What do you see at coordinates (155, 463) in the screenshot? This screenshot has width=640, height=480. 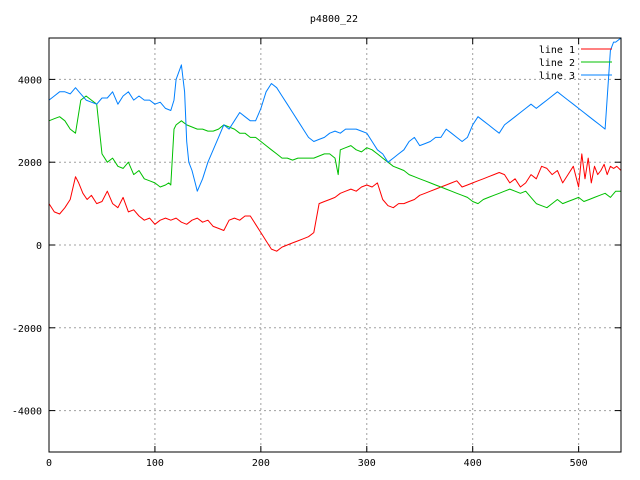 I see `x-tick-label: 100` at bounding box center [155, 463].